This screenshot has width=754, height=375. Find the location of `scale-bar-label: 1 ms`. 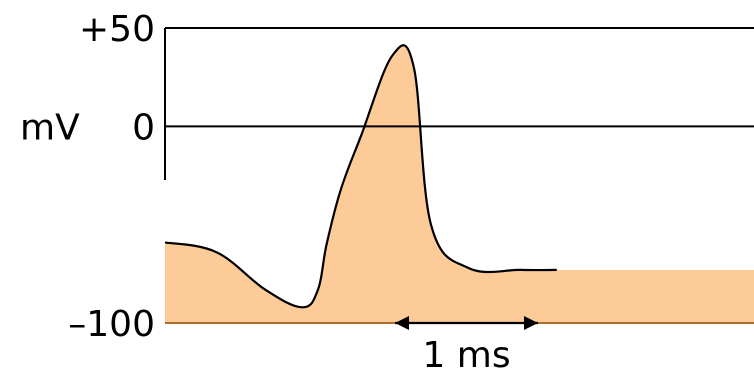

scale-bar-label: 1 ms is located at coordinates (466, 355).